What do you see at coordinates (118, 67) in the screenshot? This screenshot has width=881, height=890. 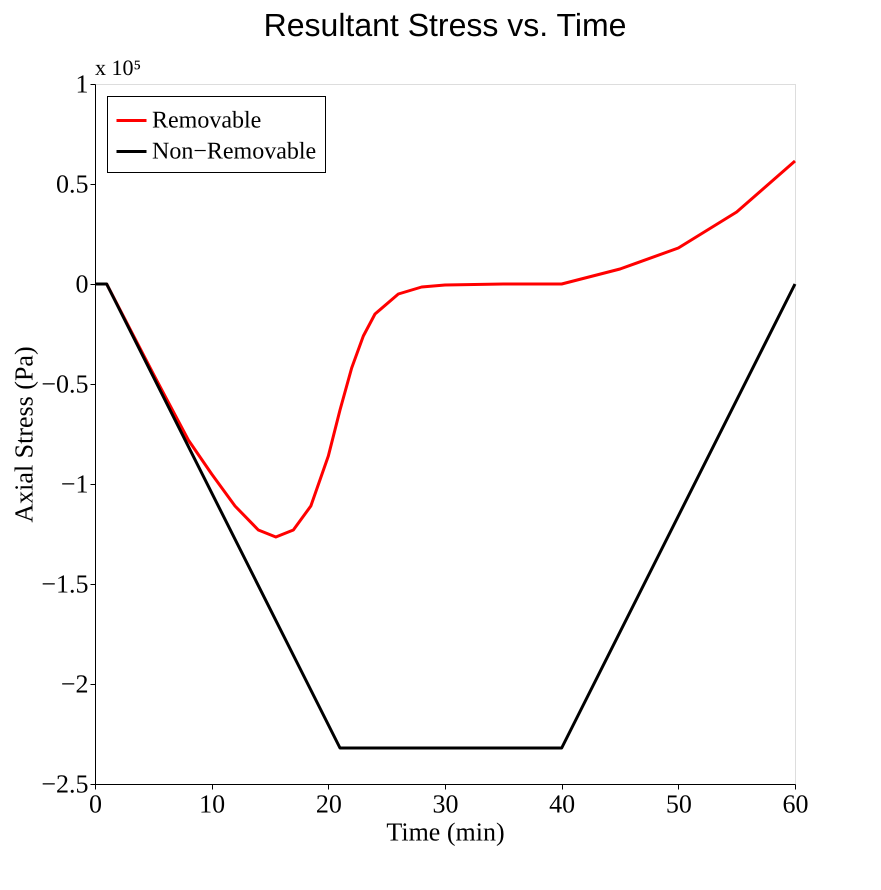 I see `text: x 10⁵` at bounding box center [118, 67].